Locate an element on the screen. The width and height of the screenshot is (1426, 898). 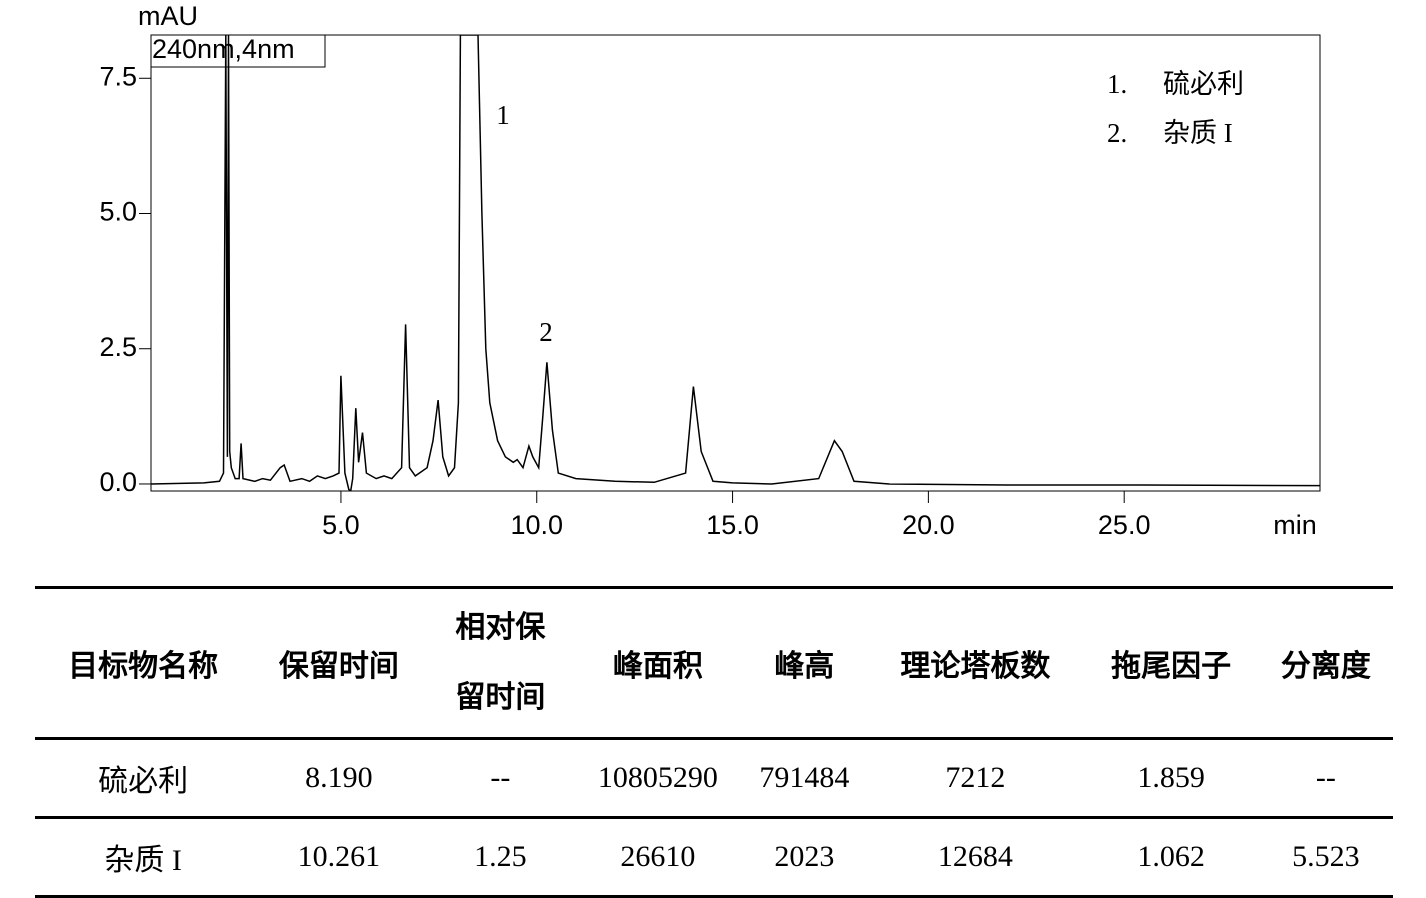
table-cell: 8.190 is located at coordinates (339, 778).